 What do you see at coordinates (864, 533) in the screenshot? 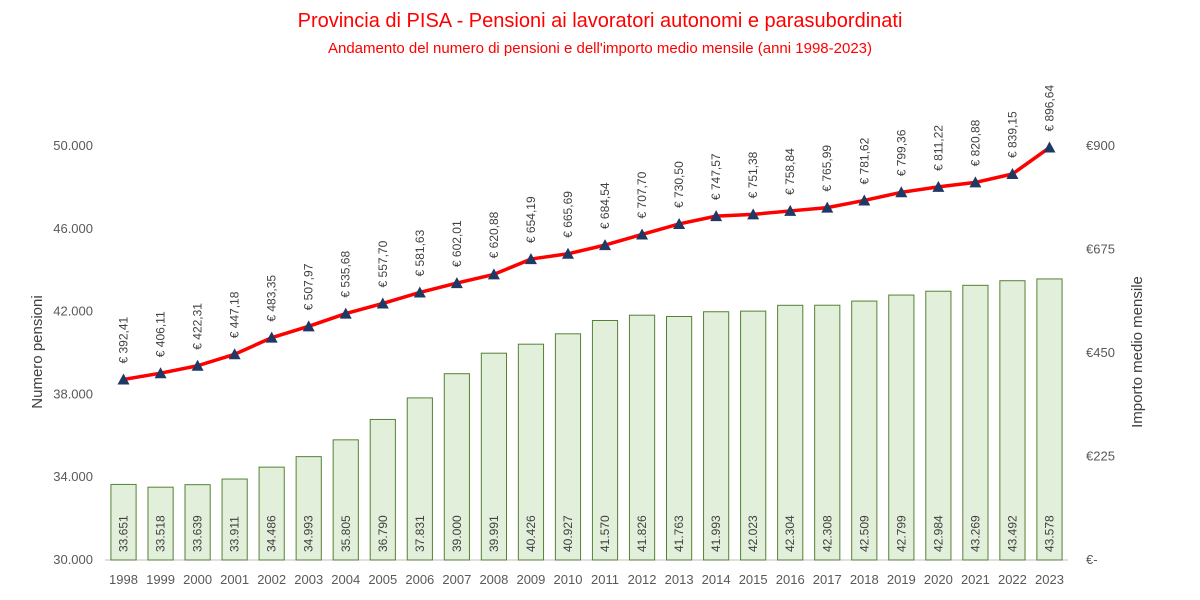
I see `bar-data-label: 42.509` at bounding box center [864, 533].